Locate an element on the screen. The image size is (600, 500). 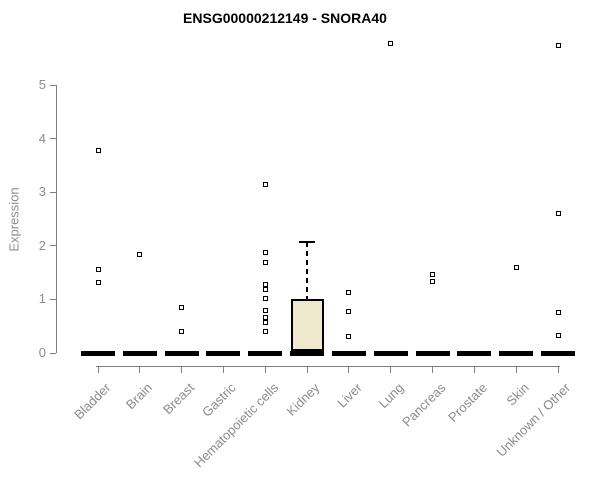
x-category-label: Gastric is located at coordinates (219, 400).